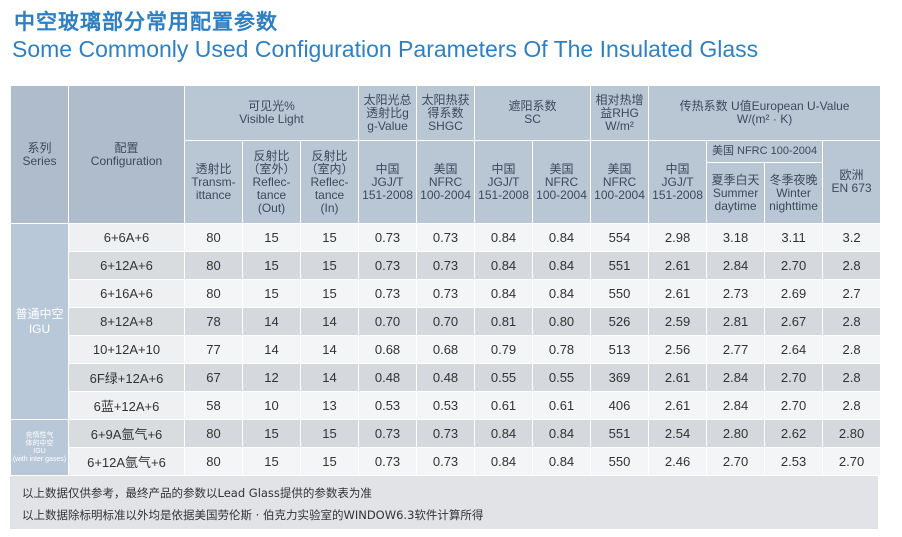 Image resolution: width=902 pixels, height=537 pixels. Describe the element at coordinates (736, 237) in the screenshot. I see `value-cell: 3.18` at that location.